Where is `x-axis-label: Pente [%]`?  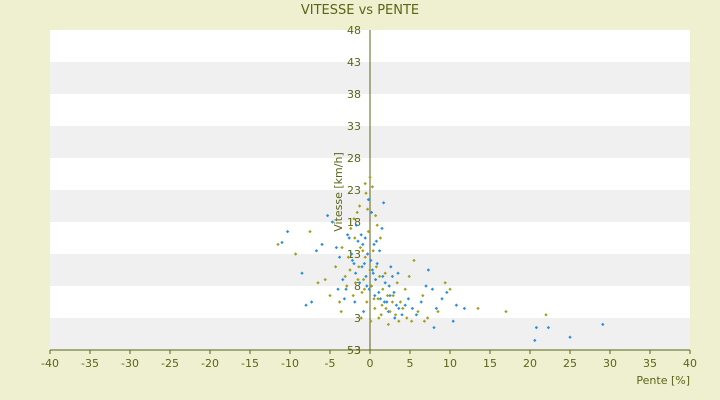
x-axis-label: Pente [%] is located at coordinates (663, 380).